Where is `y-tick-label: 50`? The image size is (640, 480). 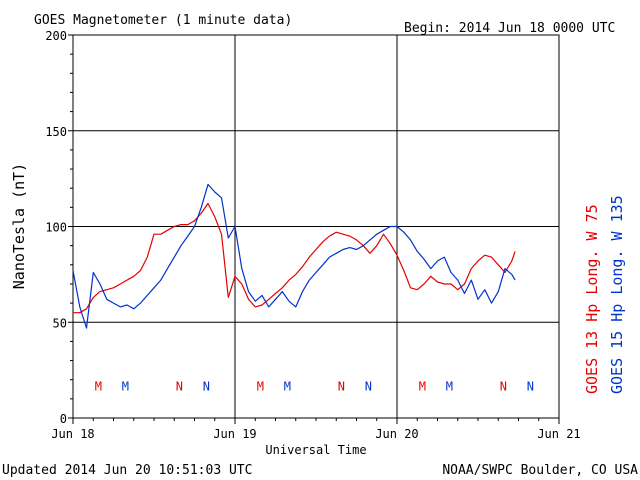 y-tick-label: 50 is located at coordinates (60, 323).